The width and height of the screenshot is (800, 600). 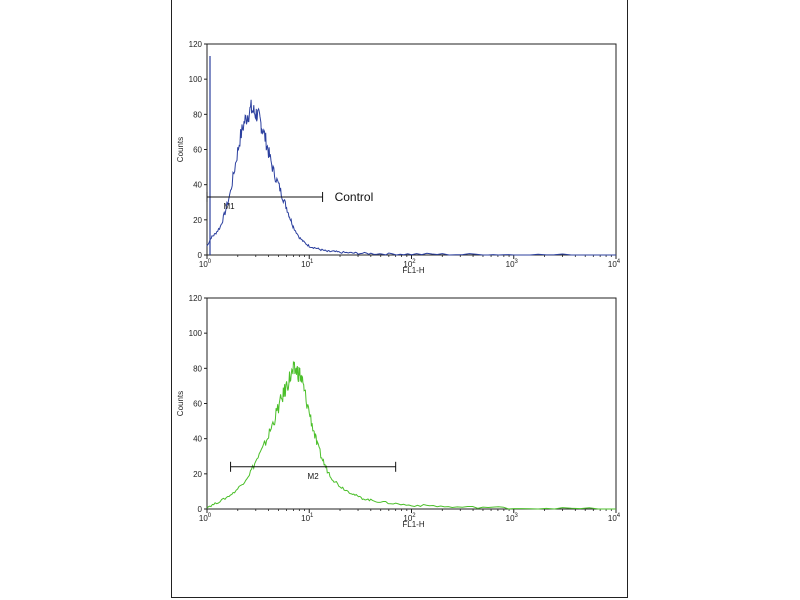 I want to click on gate-label: M2, so click(x=314, y=476).